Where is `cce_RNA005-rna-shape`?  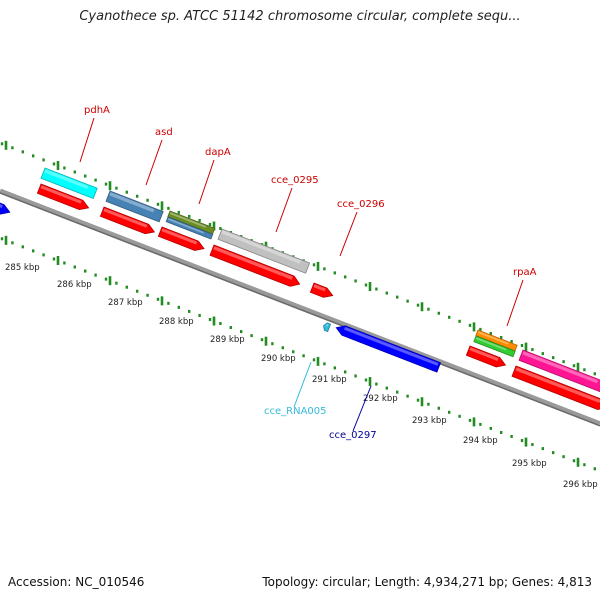 cce_RNA005-rna-shape is located at coordinates (327, 327).